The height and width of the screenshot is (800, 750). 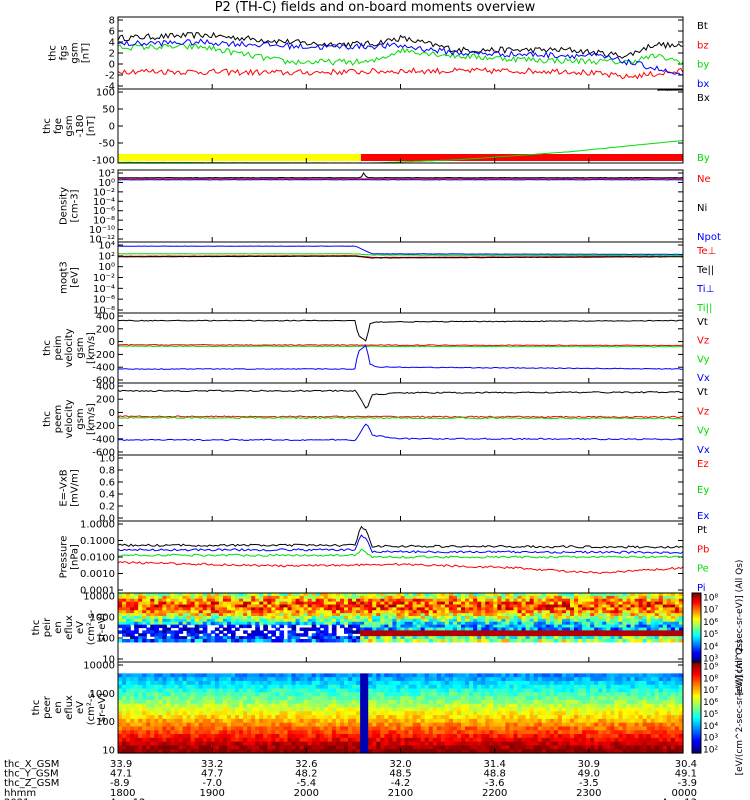 What do you see at coordinates (107, 495) in the screenshot?
I see `y-tick-label: 0.4` at bounding box center [107, 495].